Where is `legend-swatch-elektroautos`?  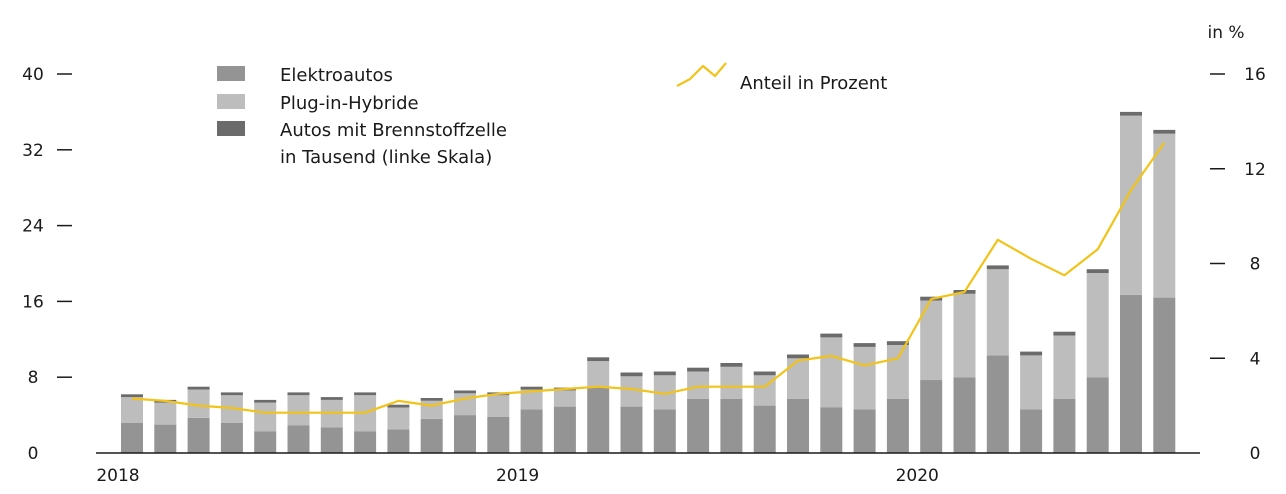 legend-swatch-elektroautos is located at coordinates (231, 73).